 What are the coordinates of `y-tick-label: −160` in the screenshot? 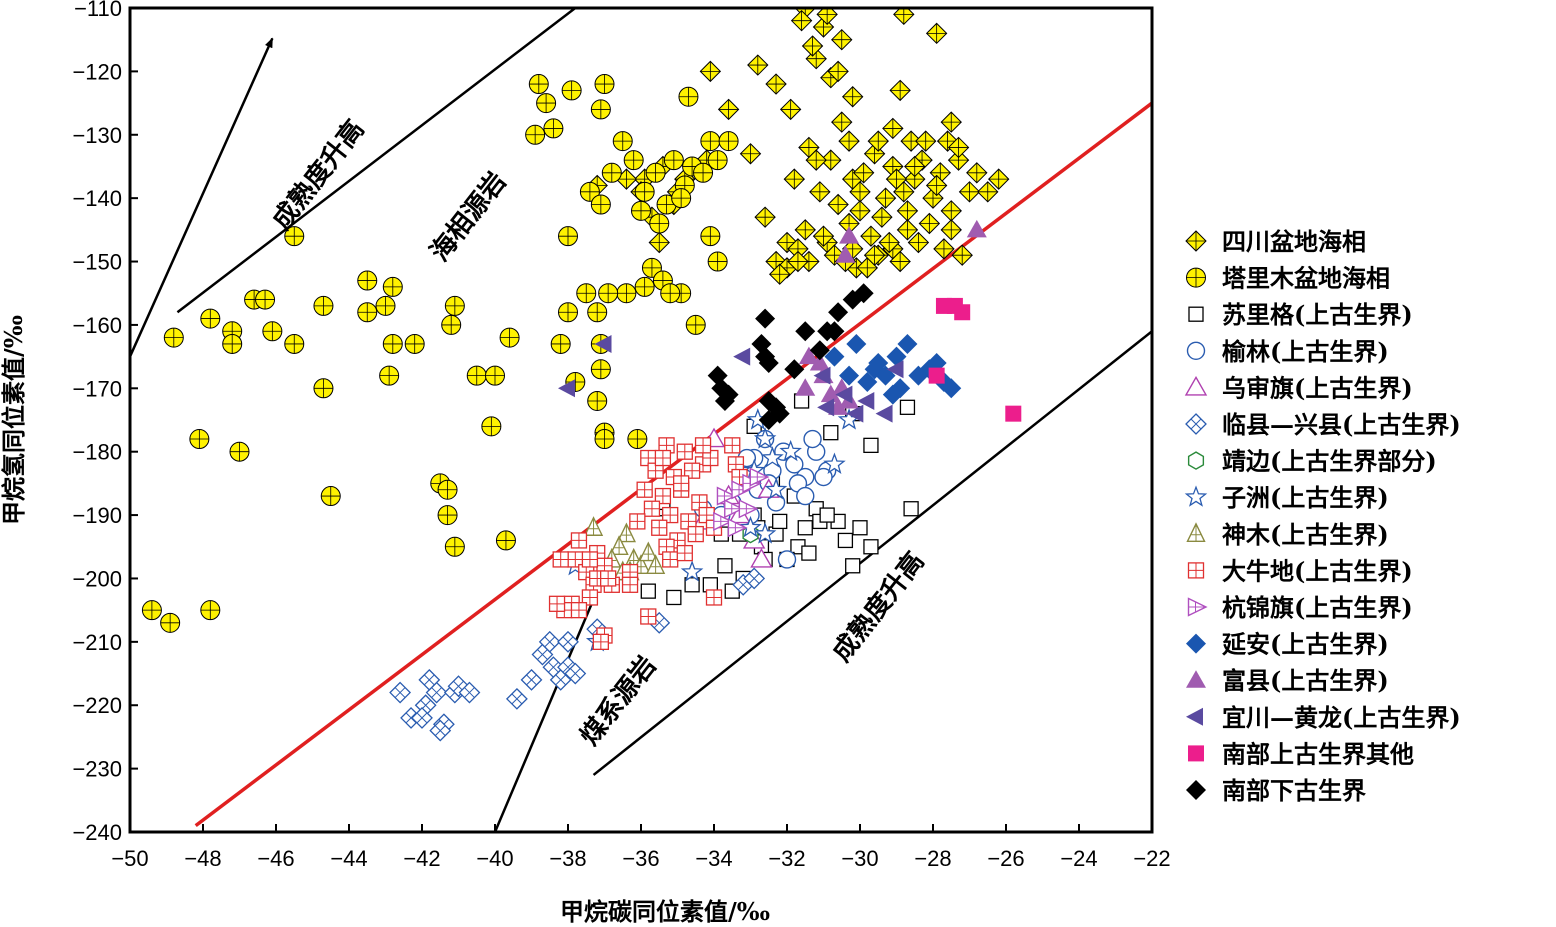 It's located at (97, 325).